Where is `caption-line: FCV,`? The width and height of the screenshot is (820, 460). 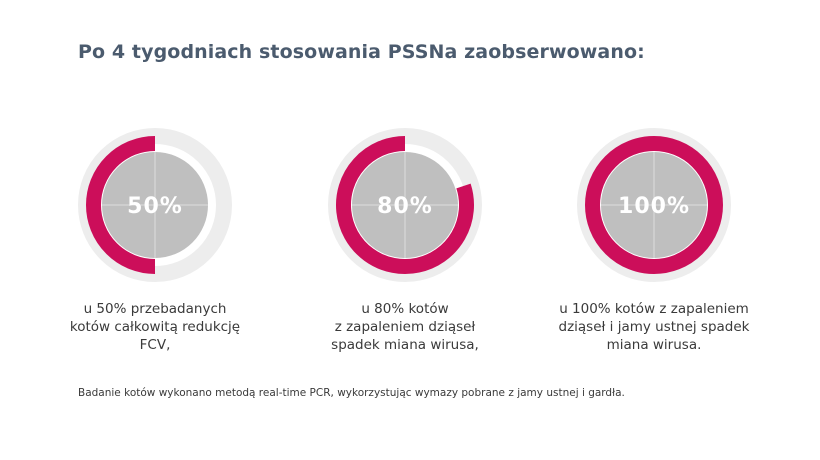
caption-line: FCV, is located at coordinates (155, 345).